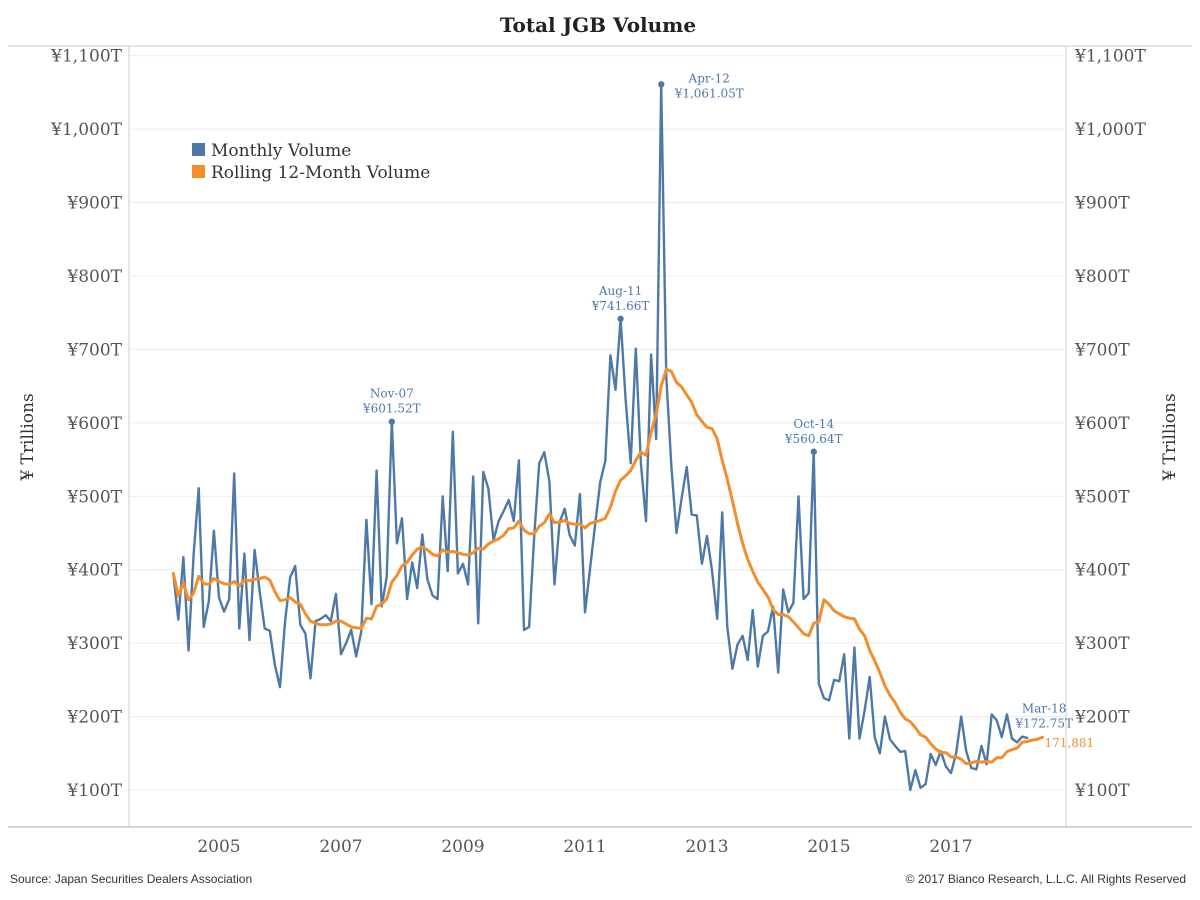 The width and height of the screenshot is (1200, 900). What do you see at coordinates (1044, 709) in the screenshot?
I see `annotation-date: Mar-18` at bounding box center [1044, 709].